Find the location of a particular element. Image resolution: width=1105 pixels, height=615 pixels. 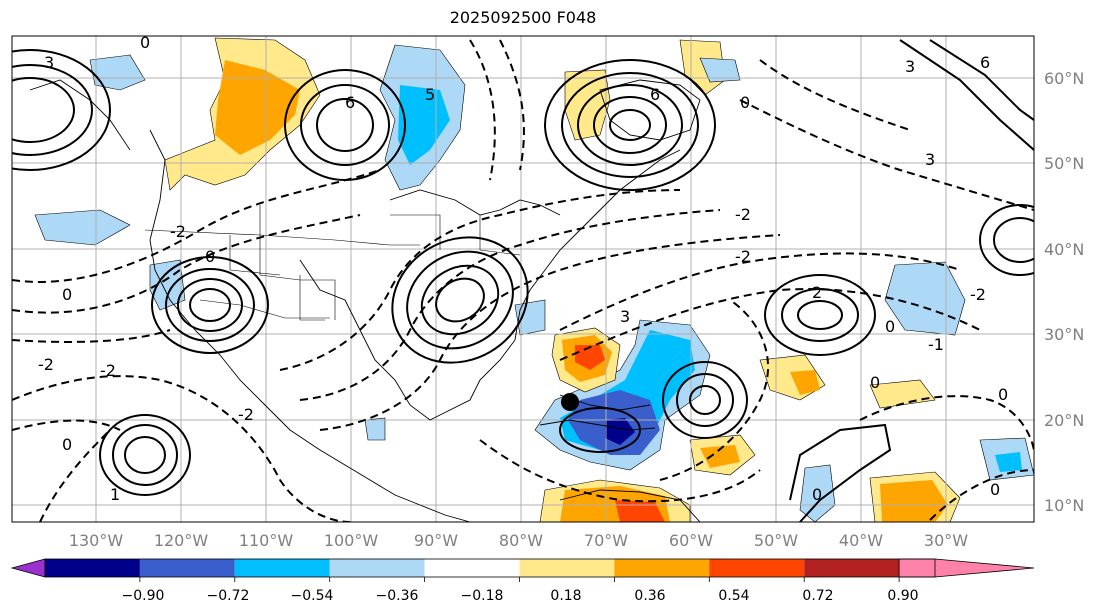

colorbar-label: 0.54 is located at coordinates (733, 596).